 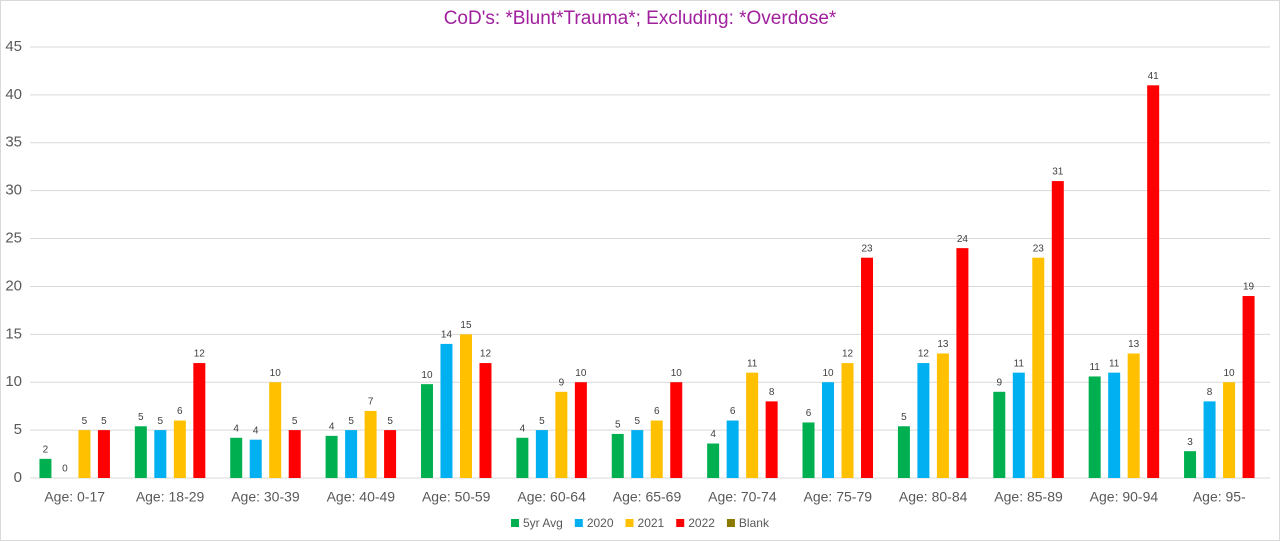 What do you see at coordinates (371, 402) in the screenshot?
I see `value-label: 7` at bounding box center [371, 402].